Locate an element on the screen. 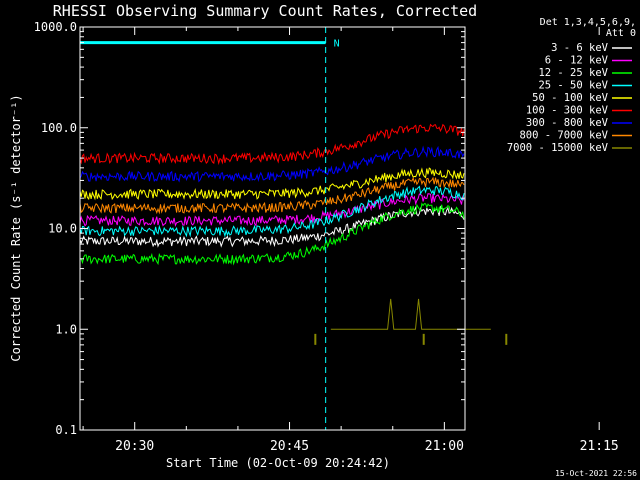 This screenshot has width=640, height=480. legend-entry-label: 6 - 12 keV is located at coordinates (577, 61).